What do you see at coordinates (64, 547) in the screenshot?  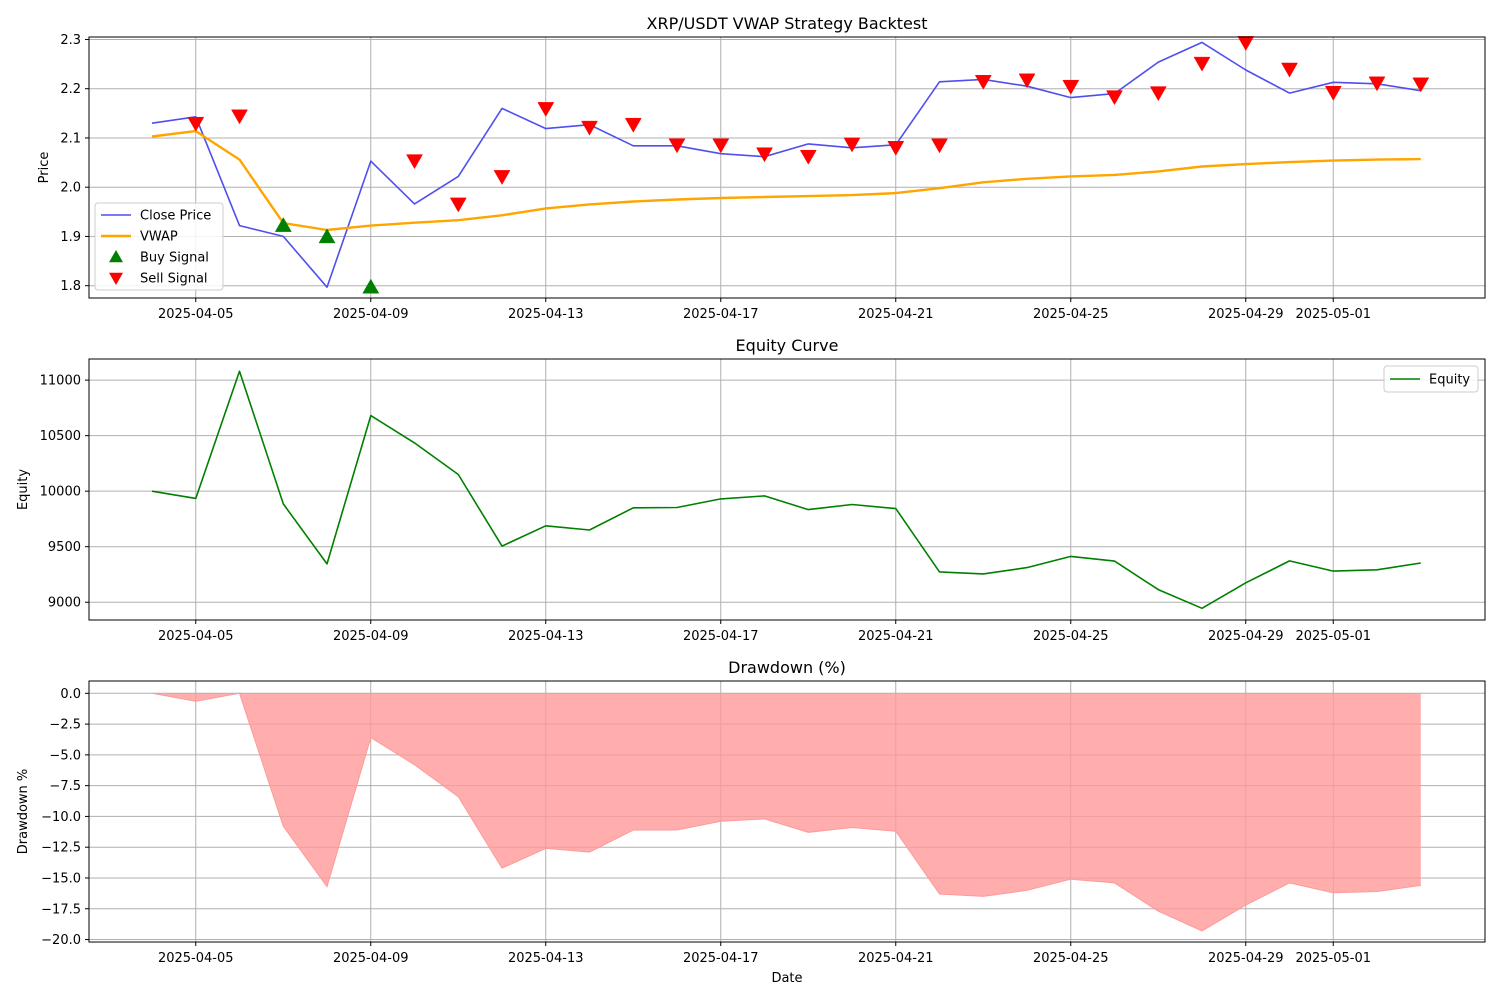 I see `y-tick-label: 9500` at bounding box center [64, 547].